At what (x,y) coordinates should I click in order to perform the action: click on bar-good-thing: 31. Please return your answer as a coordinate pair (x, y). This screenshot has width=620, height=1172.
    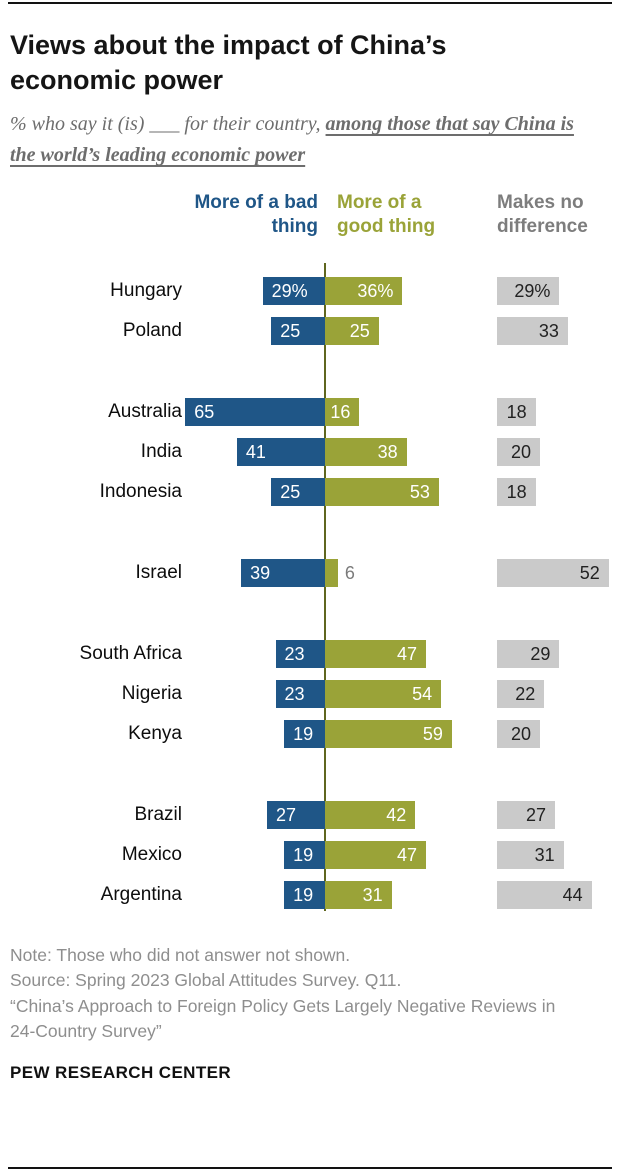
    Looking at the image, I should click on (358, 895).